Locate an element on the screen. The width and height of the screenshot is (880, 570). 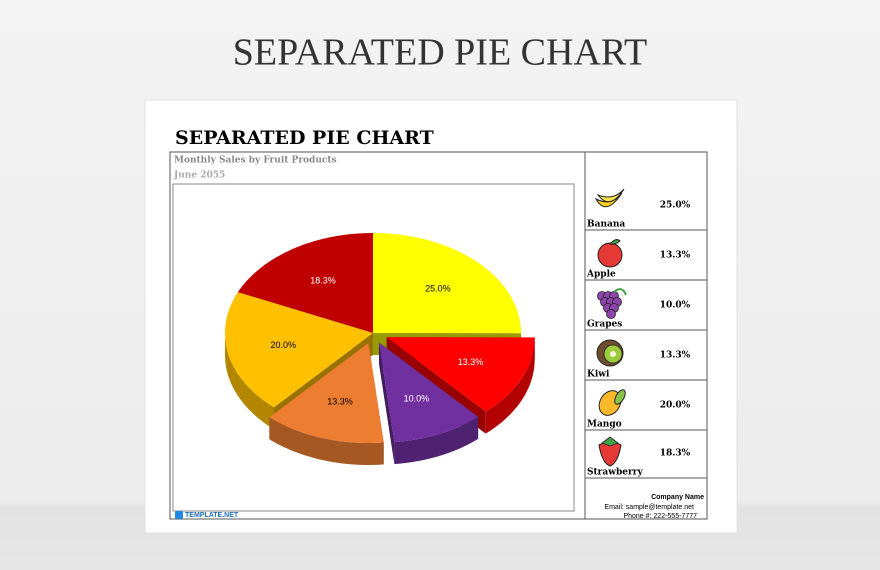
data-label: 25.0% is located at coordinates (438, 289).